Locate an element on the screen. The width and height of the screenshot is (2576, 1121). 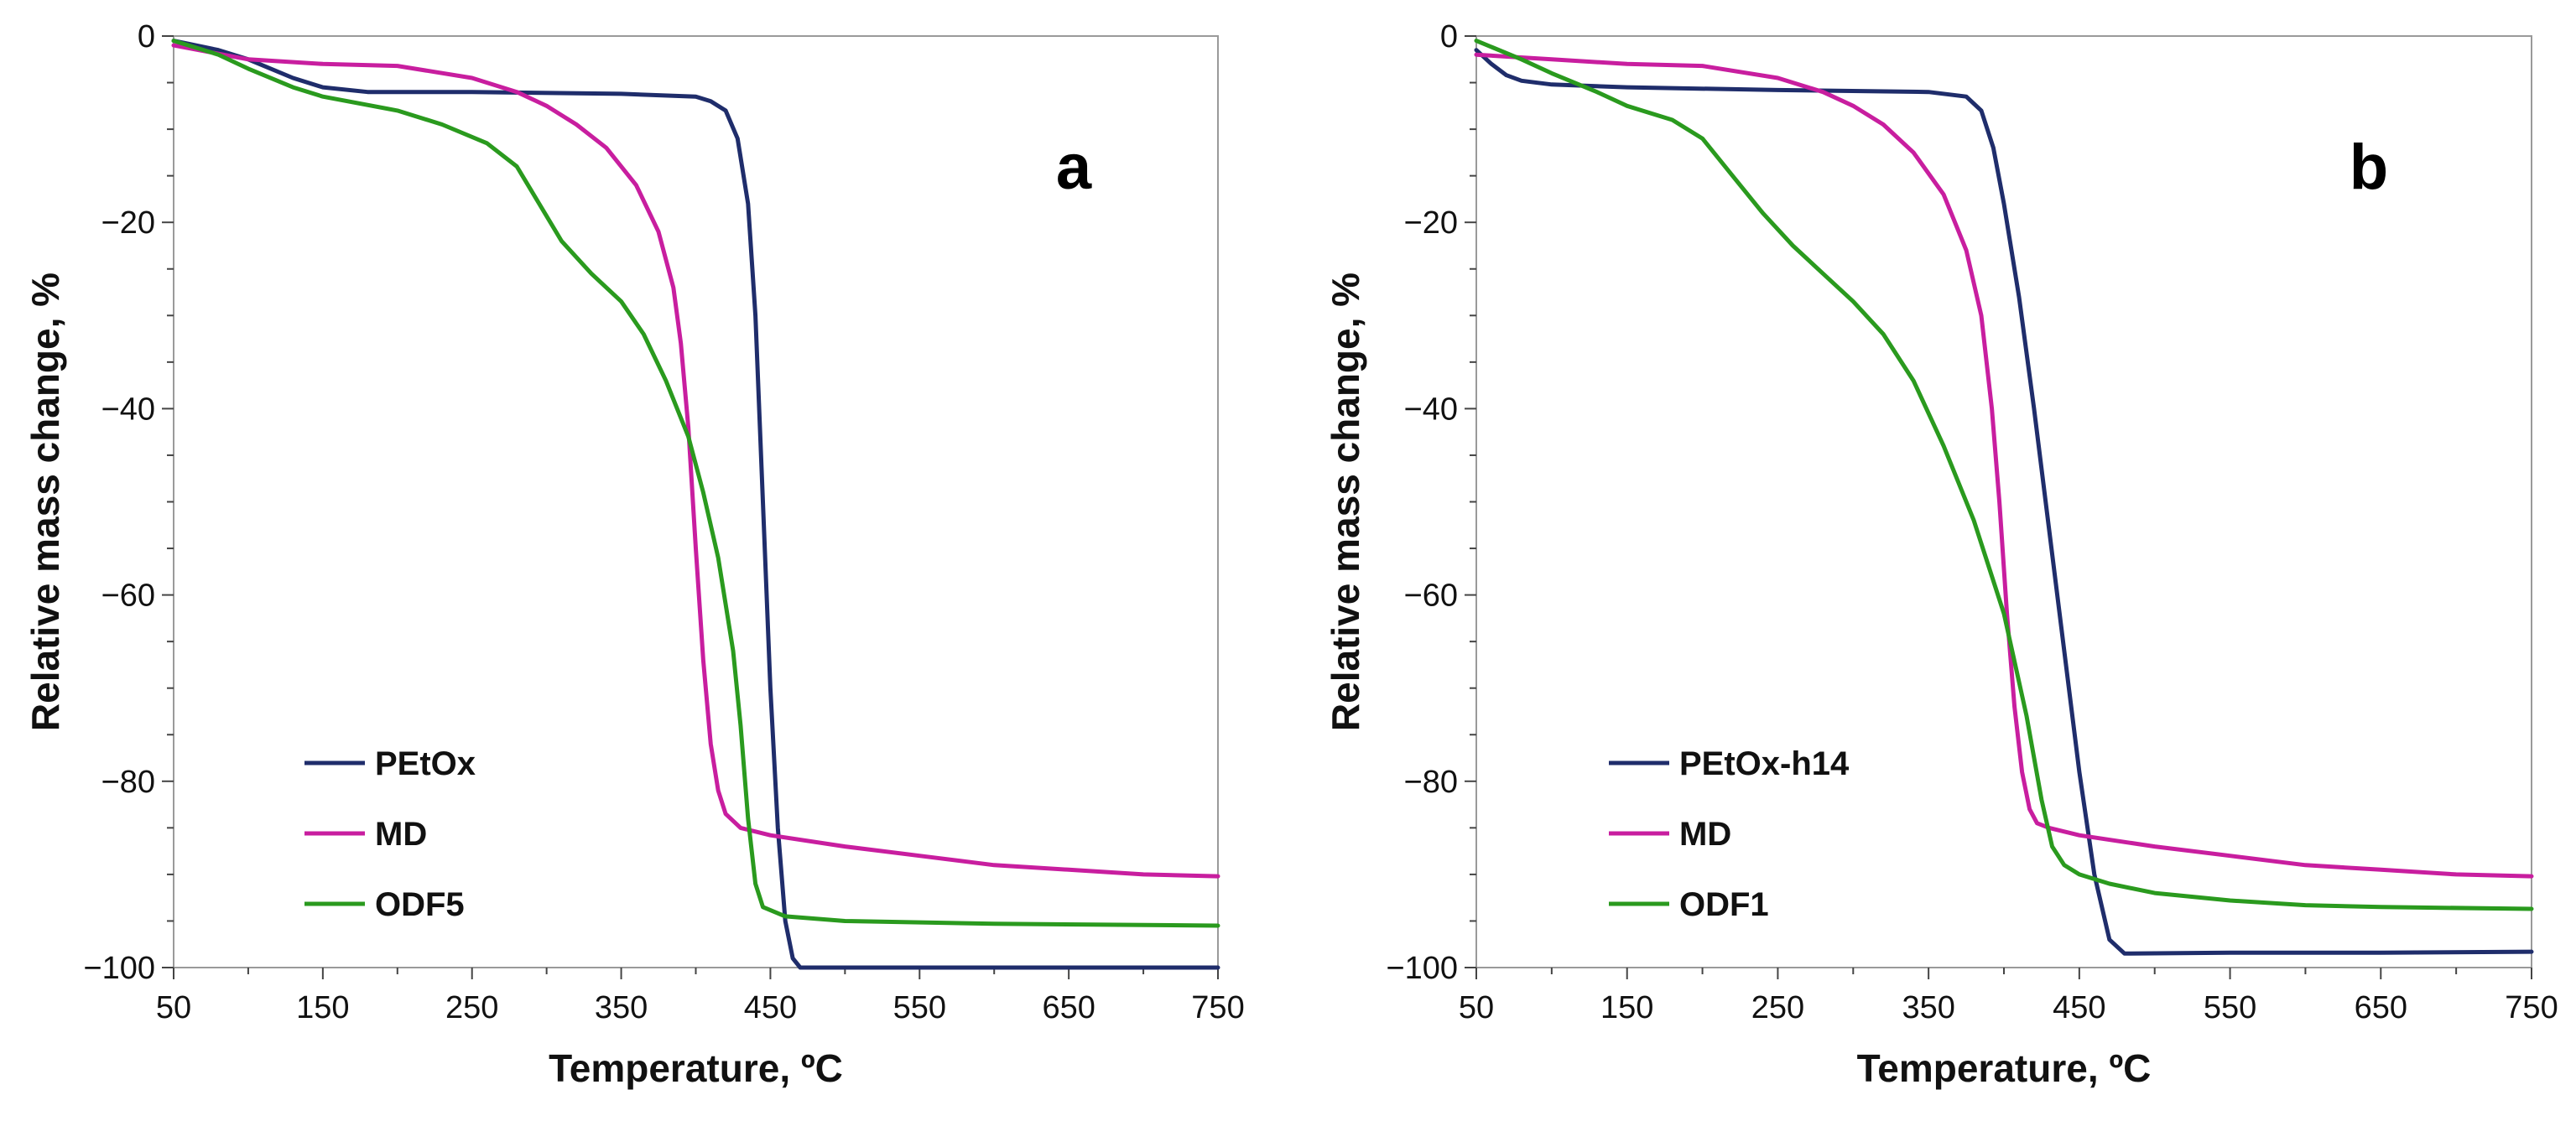
legend-label: PEtOx is located at coordinates (425, 763).